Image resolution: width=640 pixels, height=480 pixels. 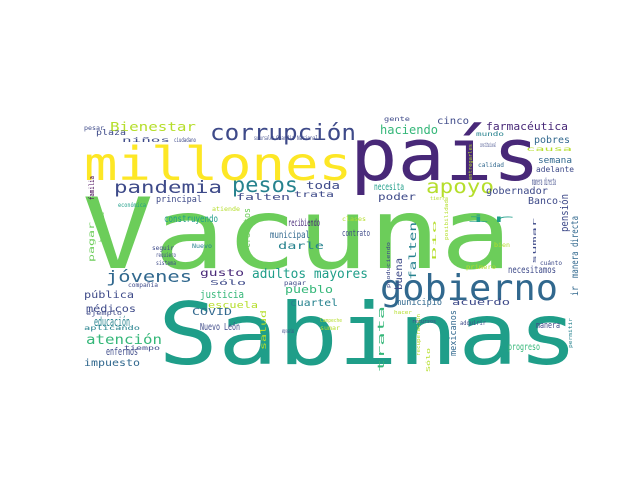 I want to click on word-bienestar: Bienestar, so click(x=153, y=127).